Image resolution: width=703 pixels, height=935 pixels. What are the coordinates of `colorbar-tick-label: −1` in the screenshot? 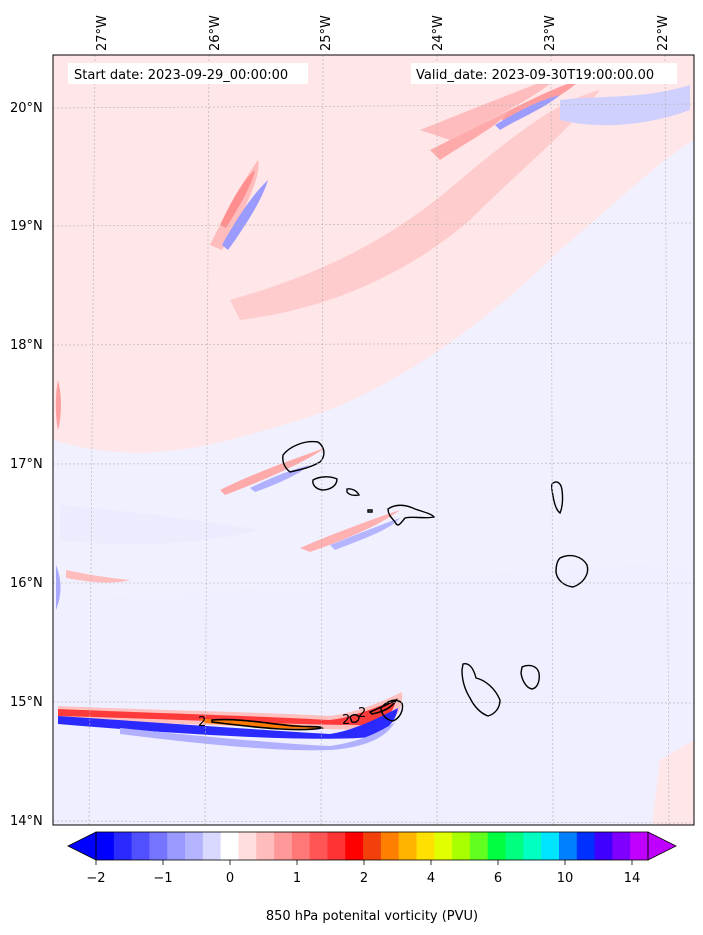 It's located at (162, 878).